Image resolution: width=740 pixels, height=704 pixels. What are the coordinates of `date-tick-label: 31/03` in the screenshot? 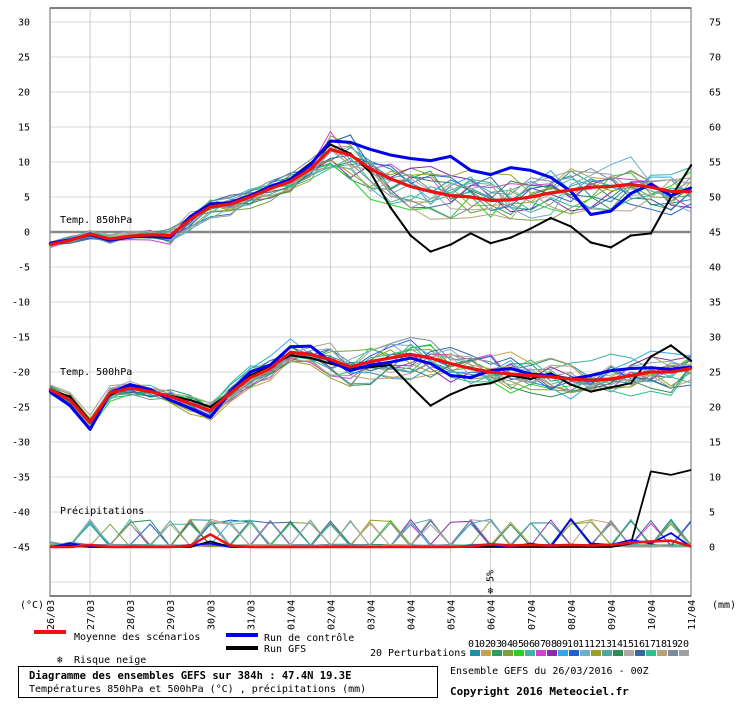 It's located at (251, 615).